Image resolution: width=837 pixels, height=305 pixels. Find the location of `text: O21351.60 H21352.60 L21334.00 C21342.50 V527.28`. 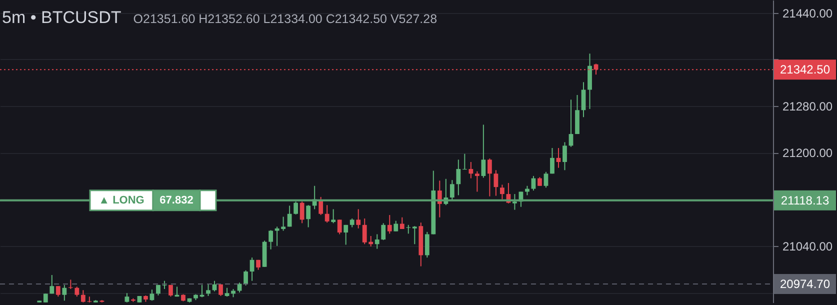

text: O21351.60 H21352.60 L21334.00 C21342.50 V527.28 is located at coordinates (285, 19).